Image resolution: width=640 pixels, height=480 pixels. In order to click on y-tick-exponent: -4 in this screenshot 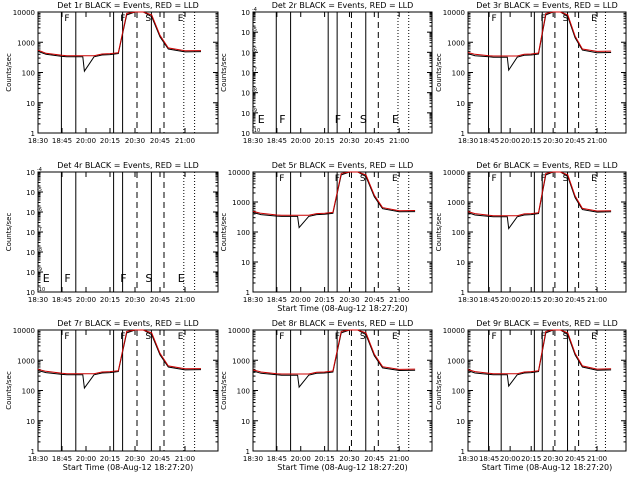, I will do `click(254, 10)`.